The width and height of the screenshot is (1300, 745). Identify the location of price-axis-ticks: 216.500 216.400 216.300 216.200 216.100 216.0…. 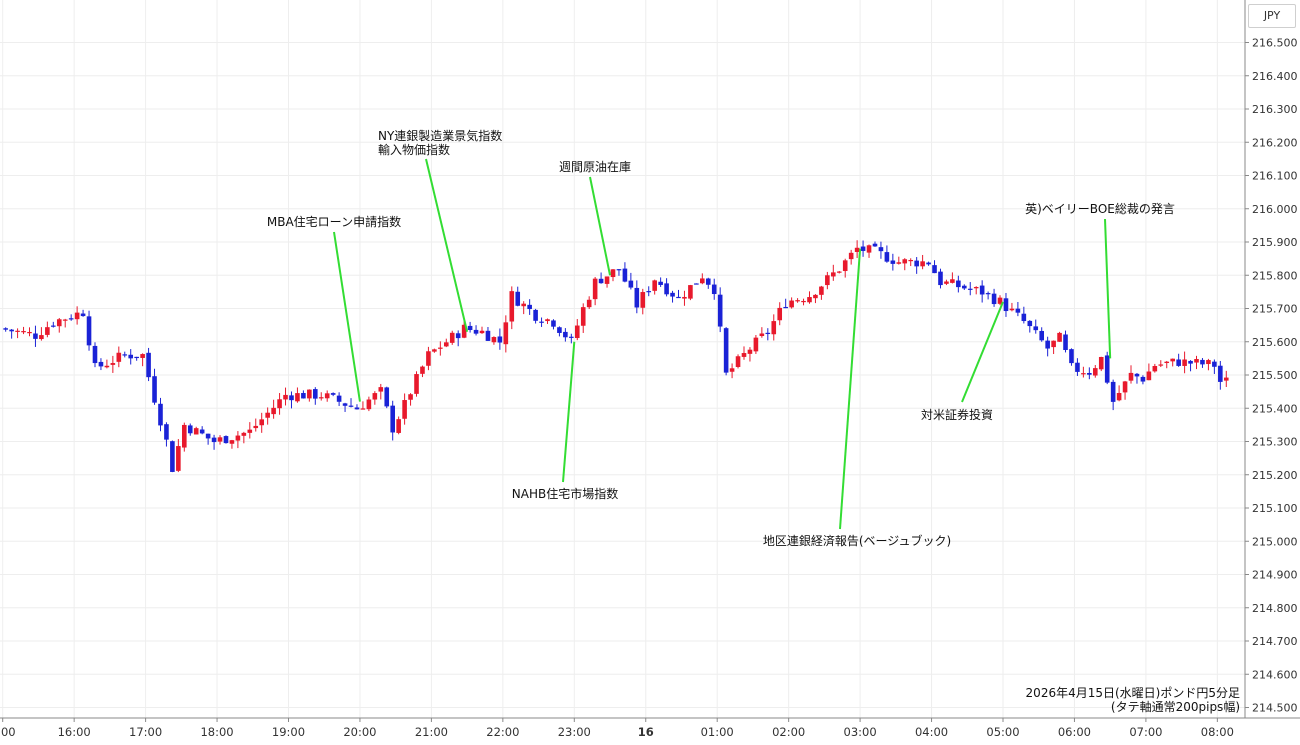
(1271, 376).